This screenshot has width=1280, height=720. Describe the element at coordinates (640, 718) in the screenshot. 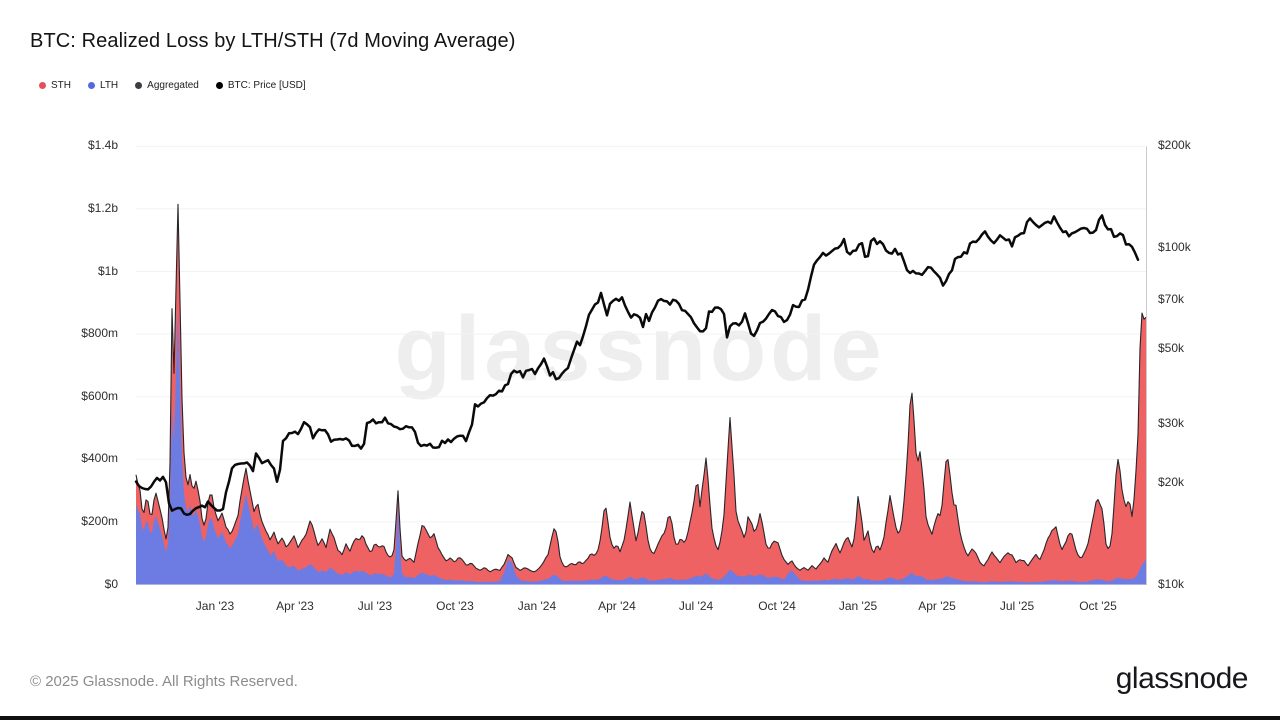

I see `bottom-bar` at that location.